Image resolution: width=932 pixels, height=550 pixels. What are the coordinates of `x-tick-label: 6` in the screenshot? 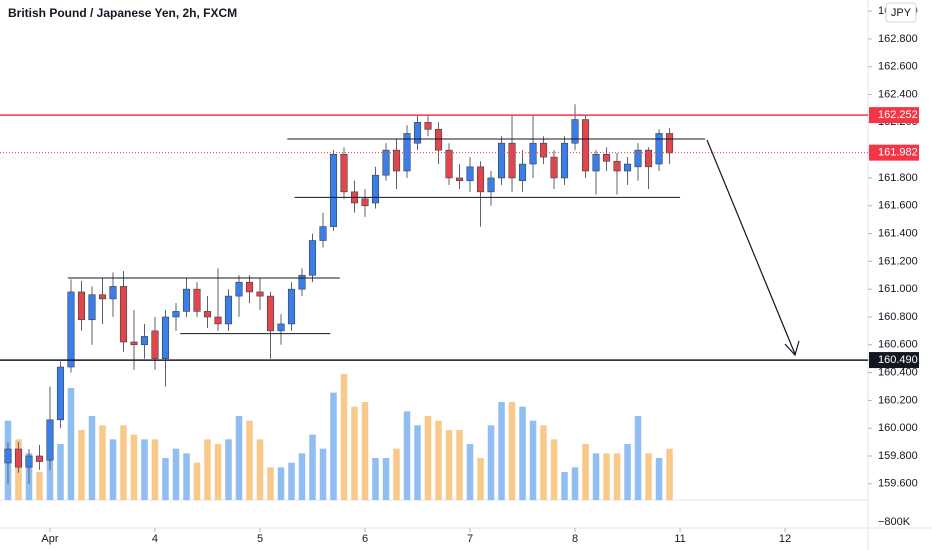 It's located at (365, 539).